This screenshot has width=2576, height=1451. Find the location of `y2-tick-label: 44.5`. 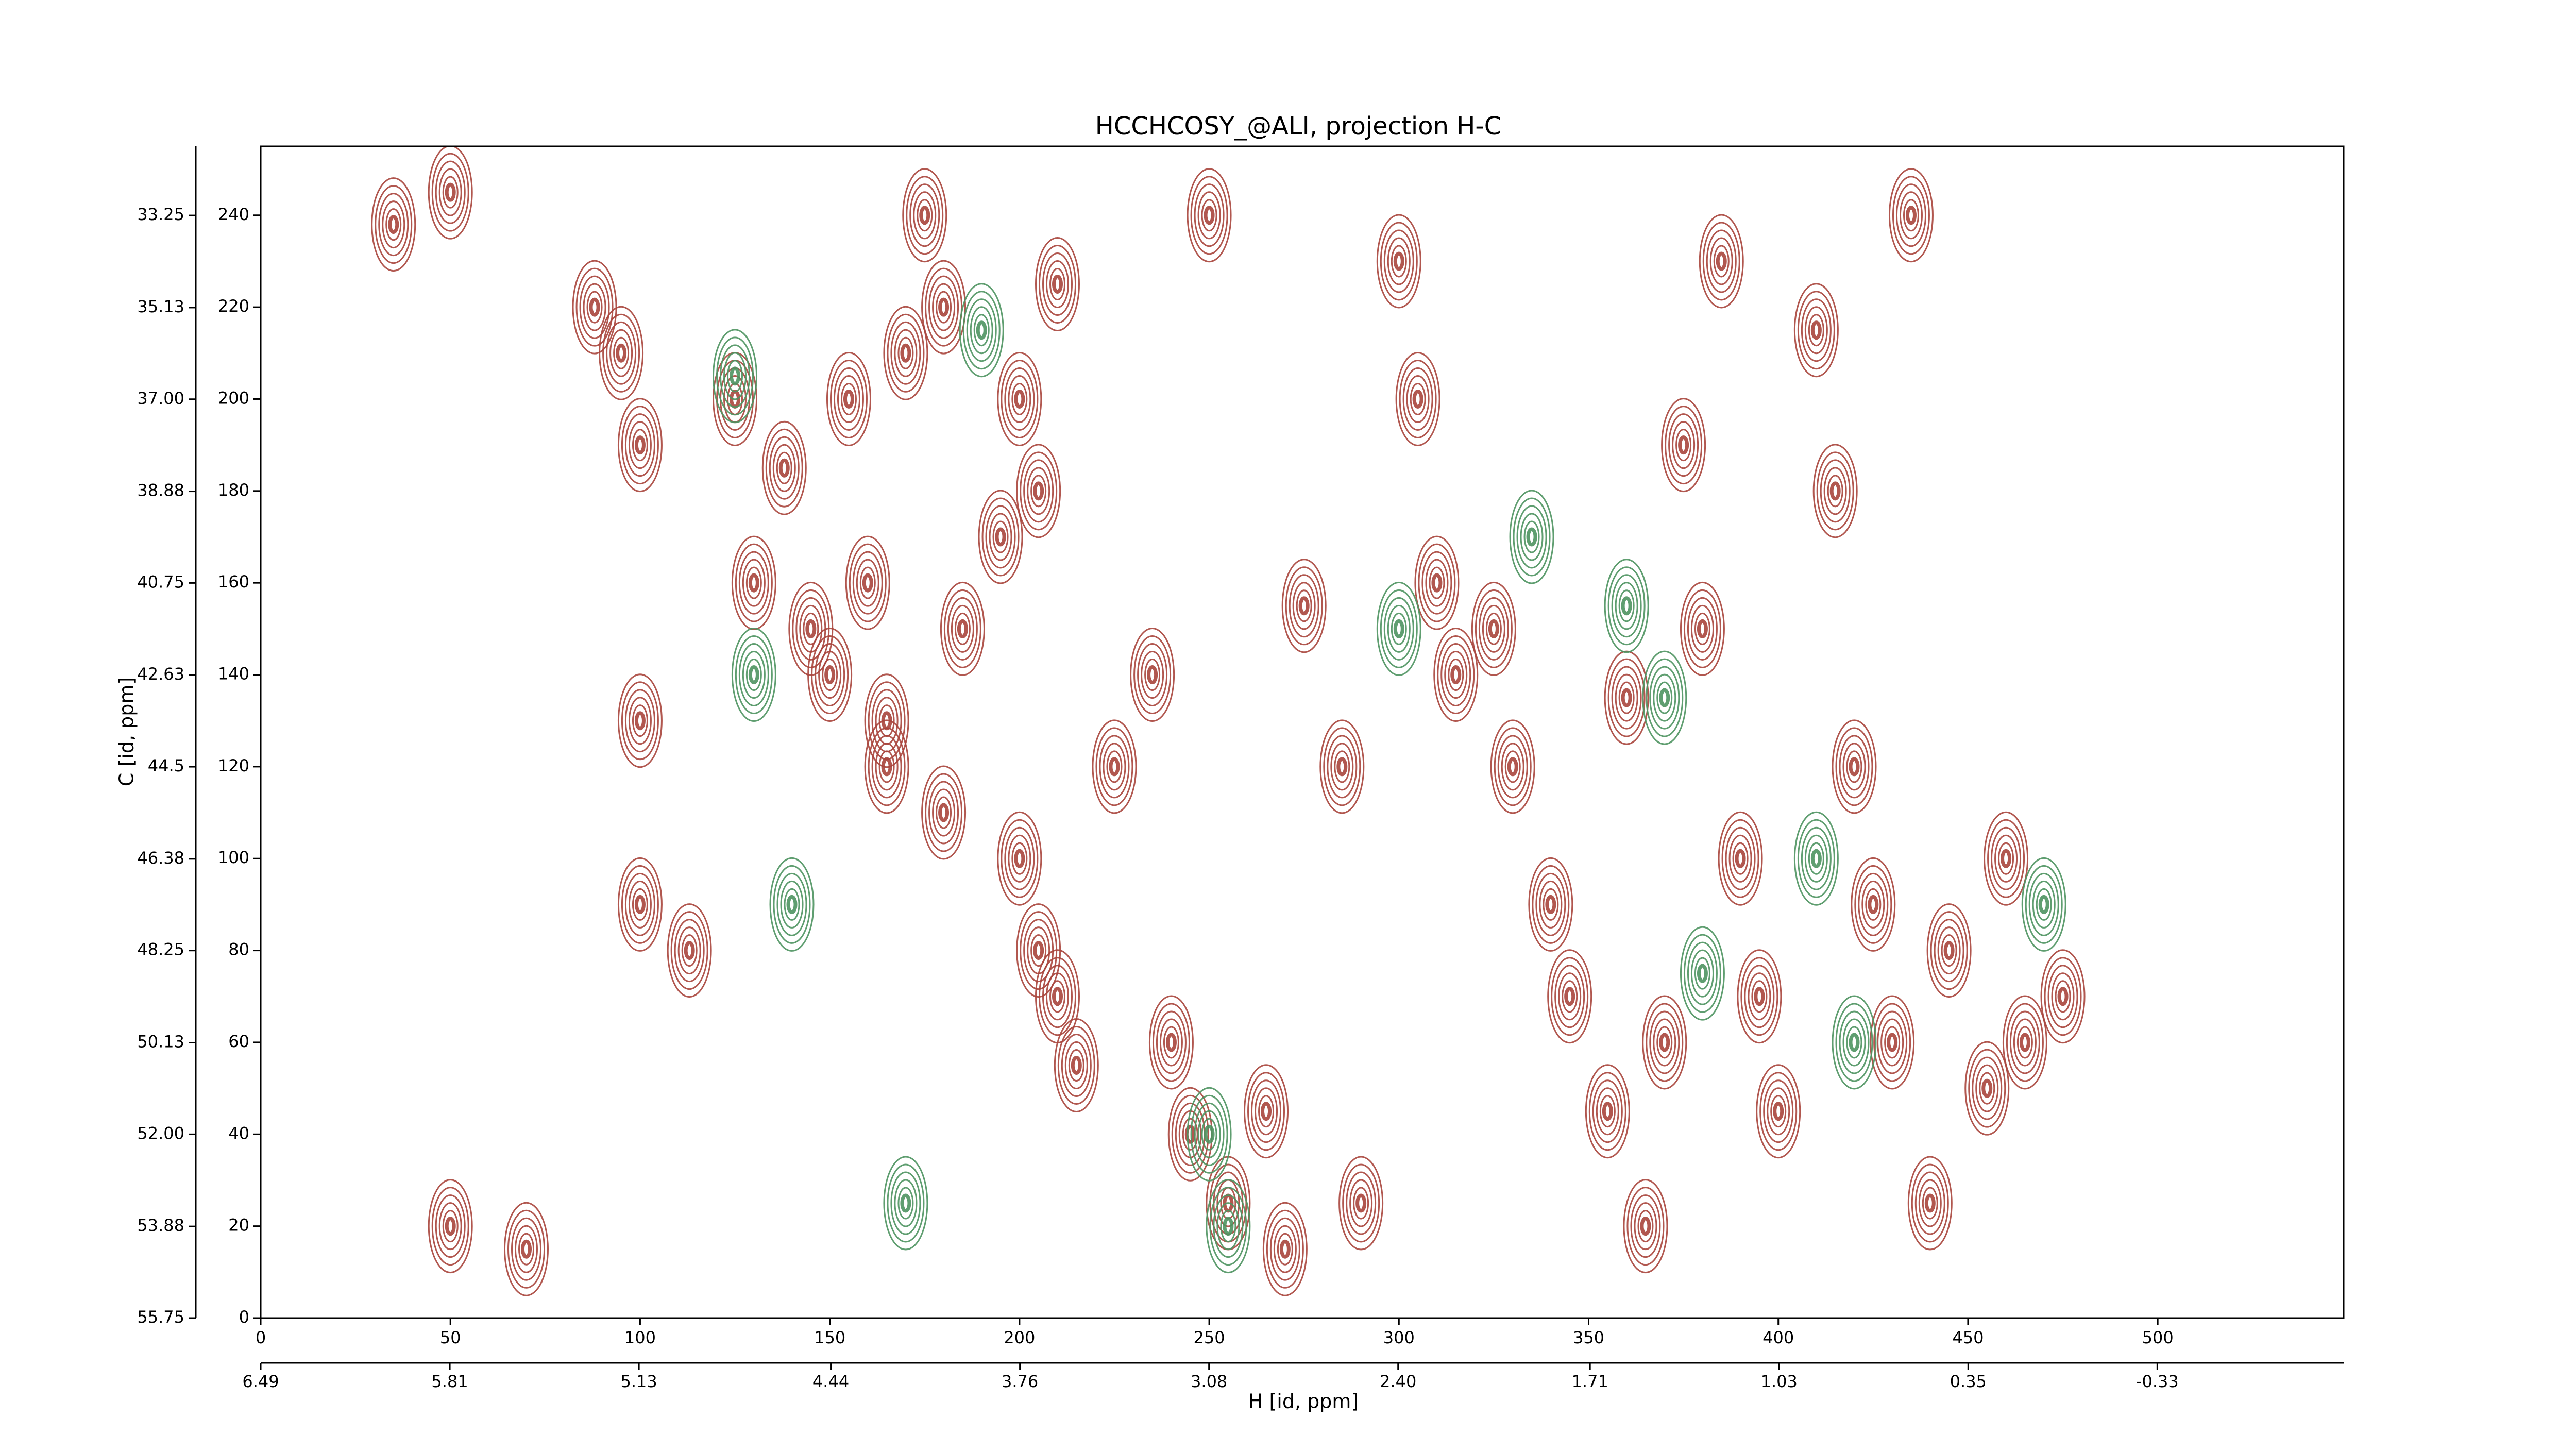

y2-tick-label: 44.5 is located at coordinates (166, 765).